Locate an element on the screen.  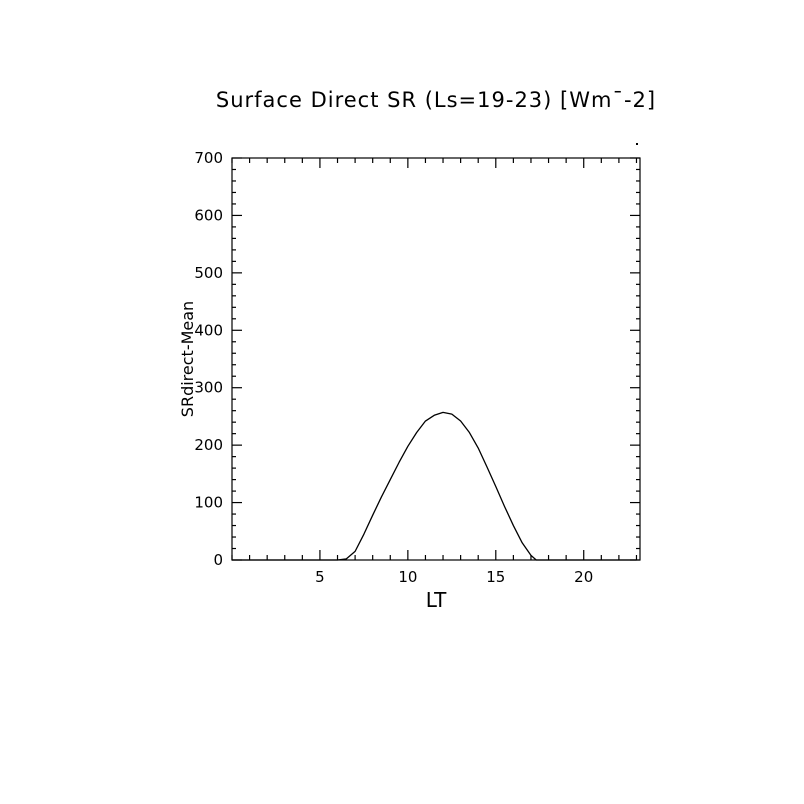
x-axis-label: LT is located at coordinates (436, 600).